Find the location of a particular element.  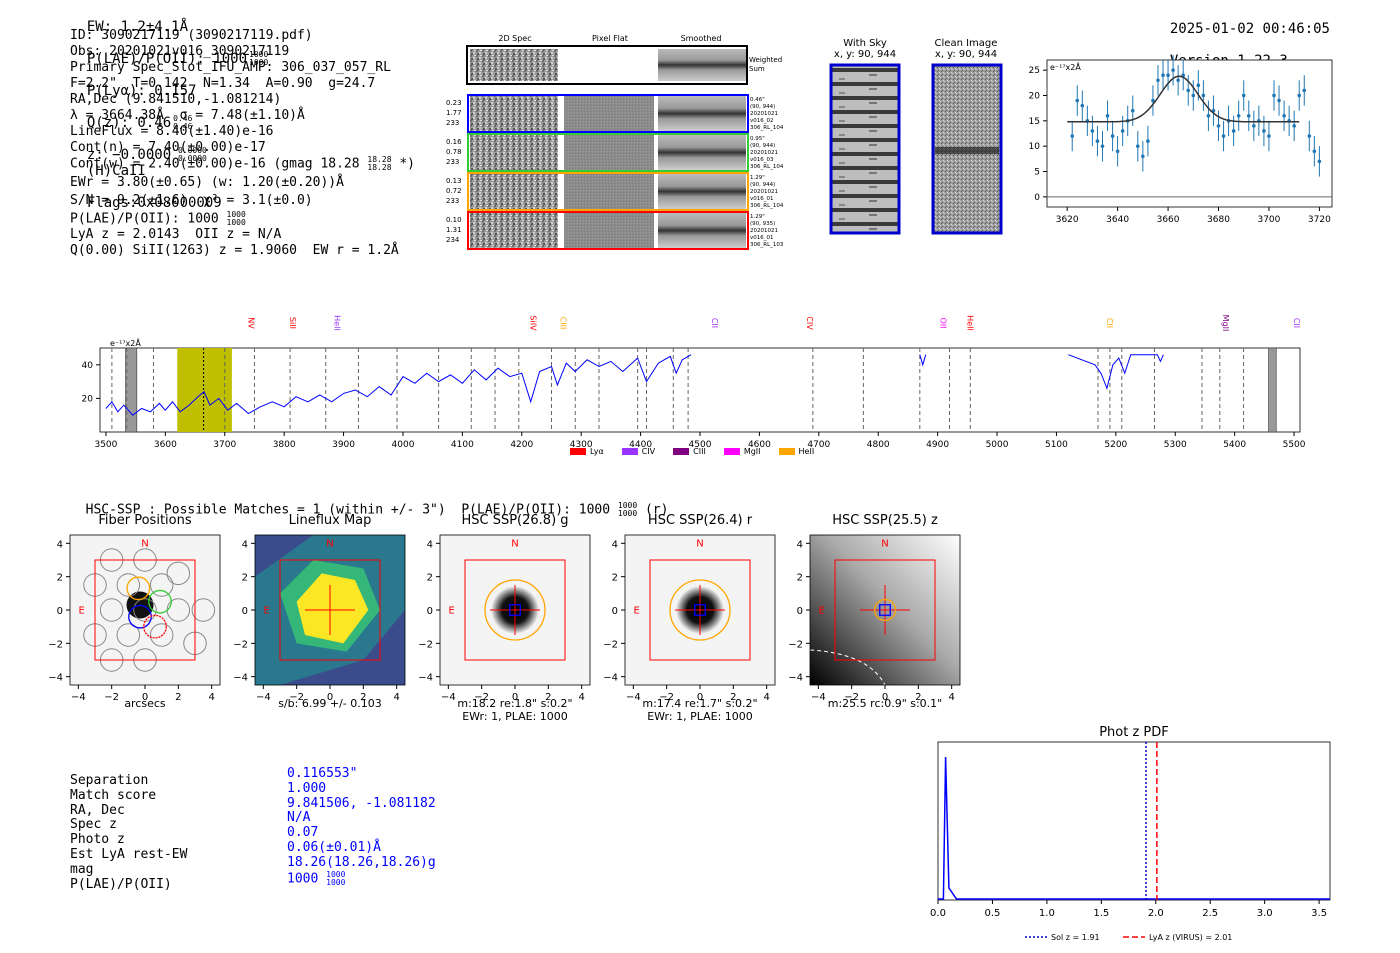

fiber-circle-orange is located at coordinates (138, 588).